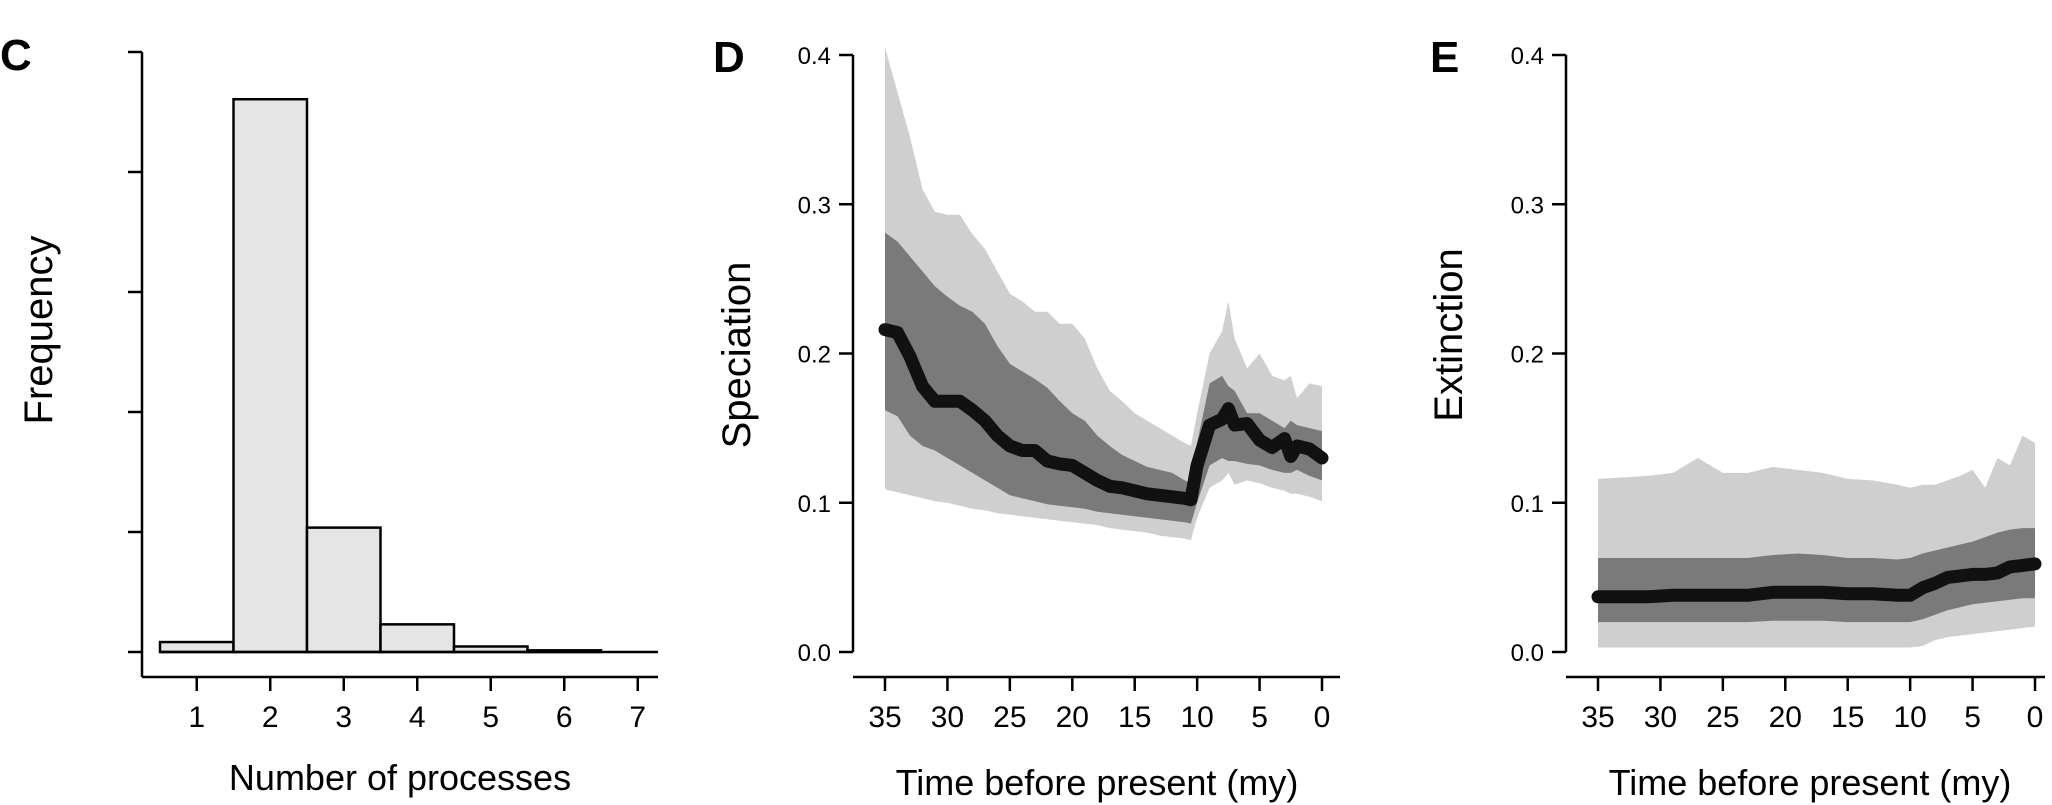  What do you see at coordinates (343, 717) in the screenshot?
I see `x-tick-label-c: 3` at bounding box center [343, 717].